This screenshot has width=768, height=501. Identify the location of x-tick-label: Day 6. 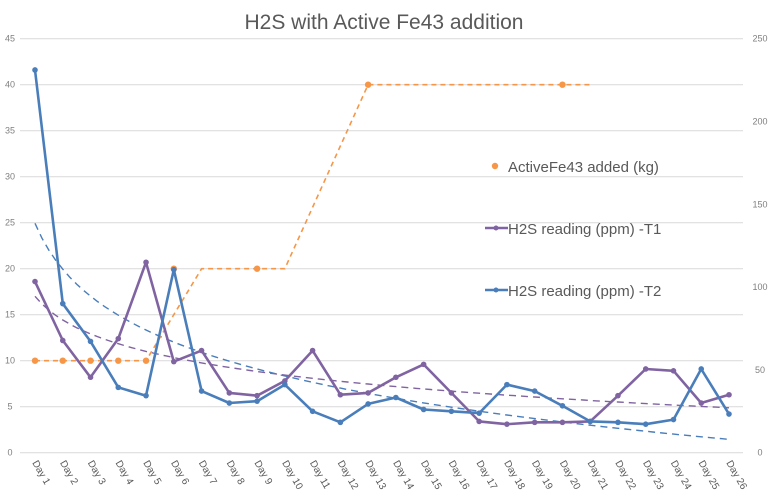
(179, 473).